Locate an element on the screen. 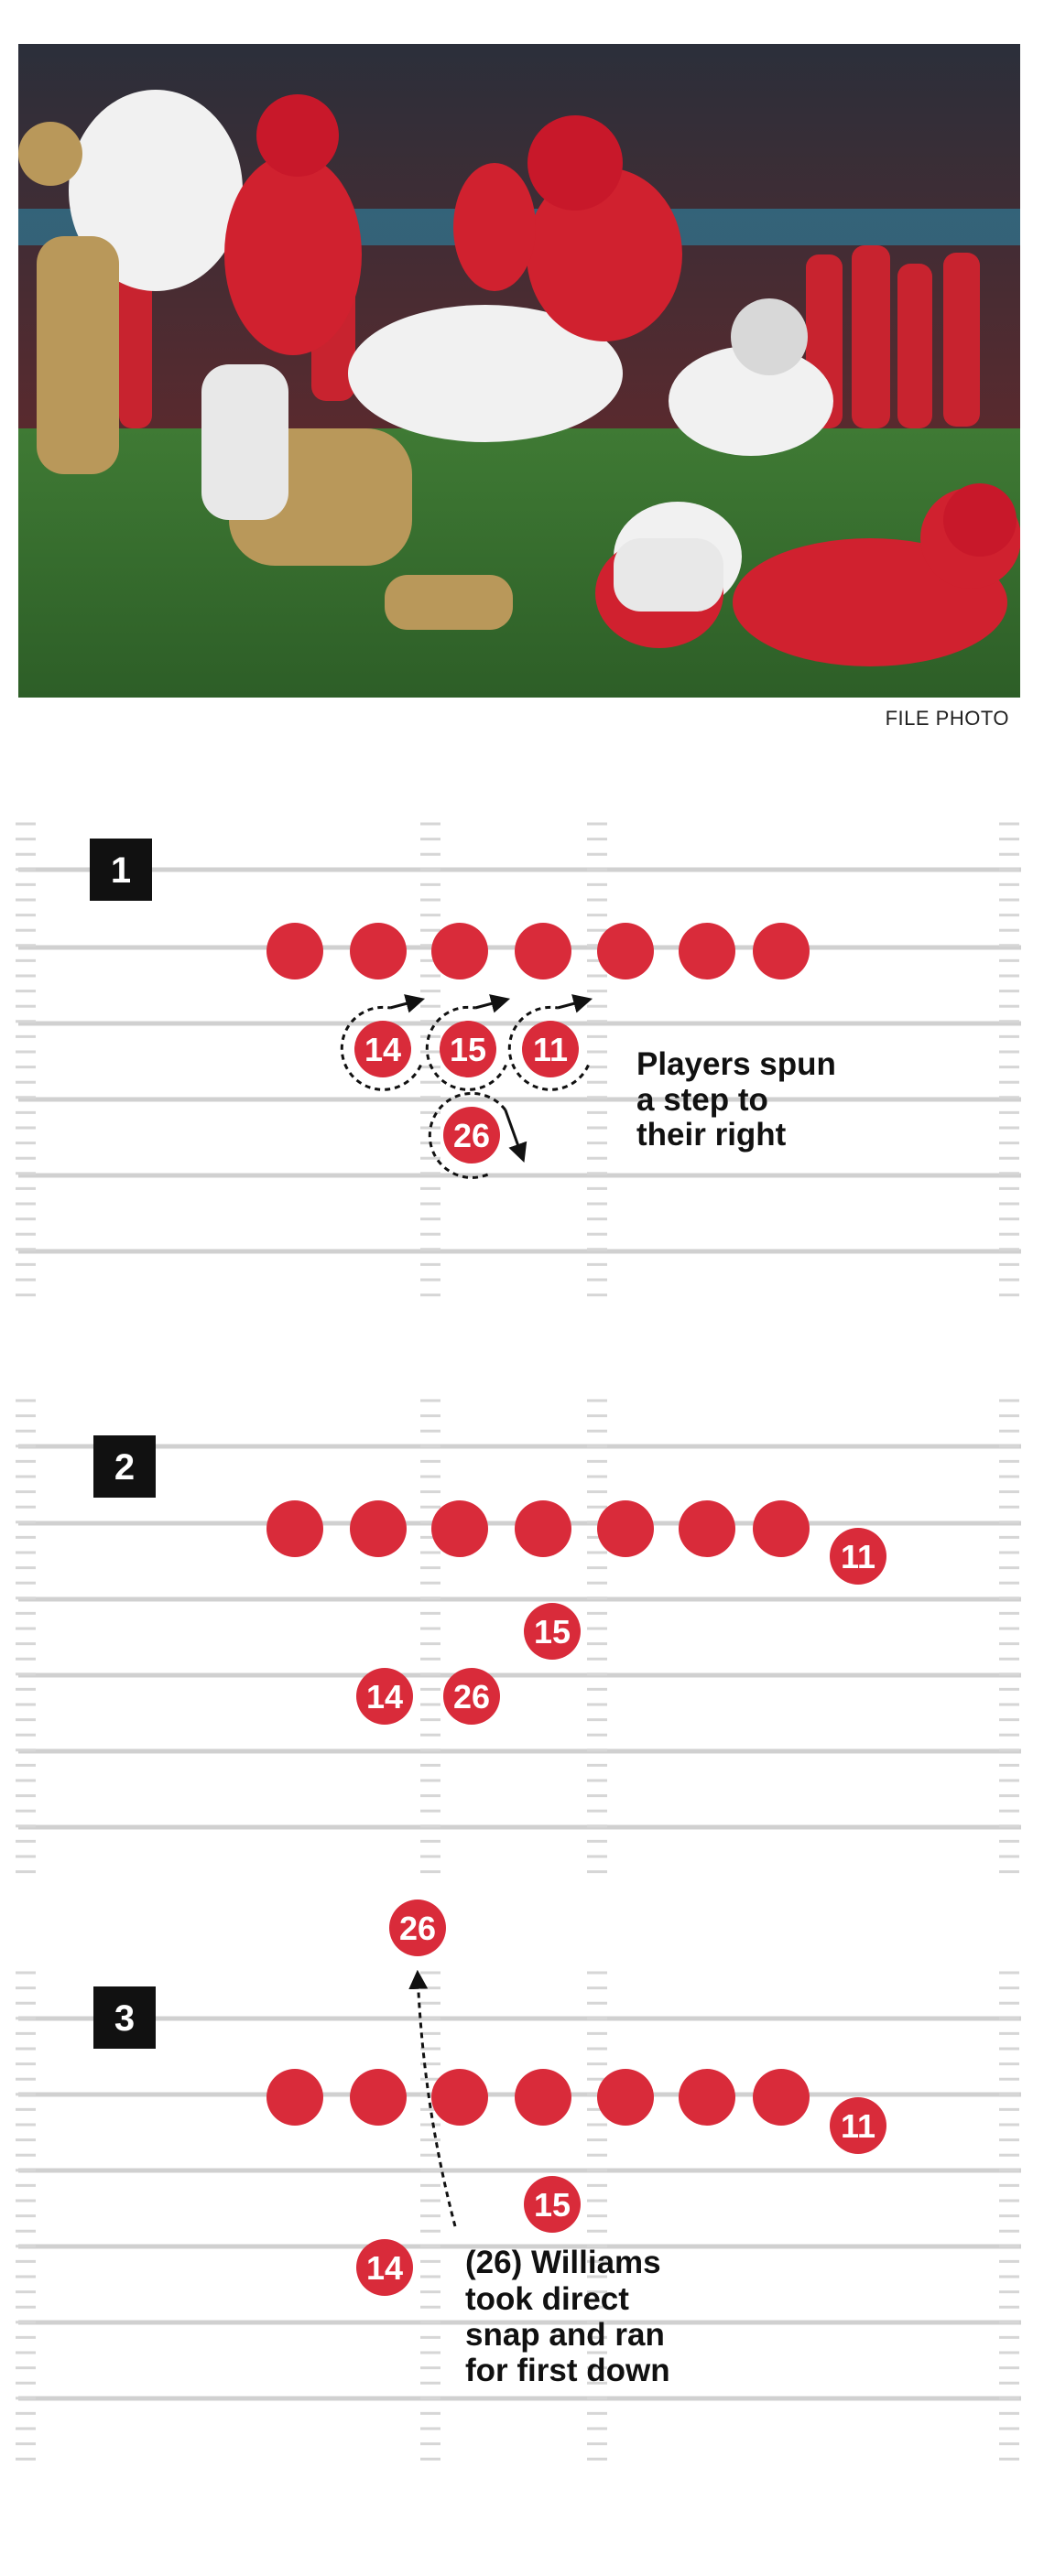 The width and height of the screenshot is (1044, 2576). panel-caption-line: Players spun is located at coordinates (736, 1064).